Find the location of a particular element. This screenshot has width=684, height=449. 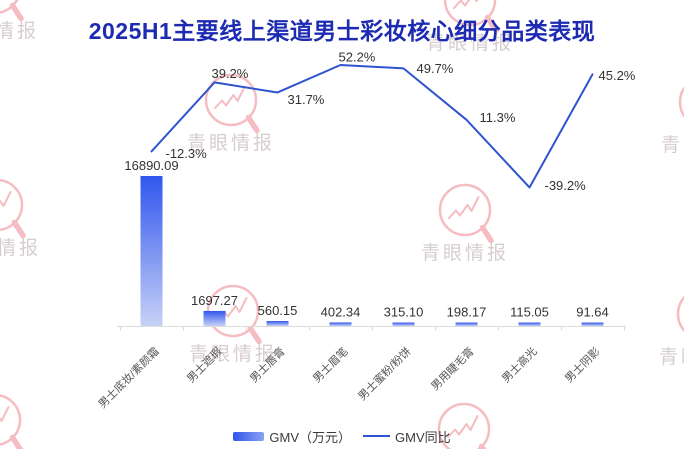

legend-label-yoy: GMV同比 is located at coordinates (423, 437).